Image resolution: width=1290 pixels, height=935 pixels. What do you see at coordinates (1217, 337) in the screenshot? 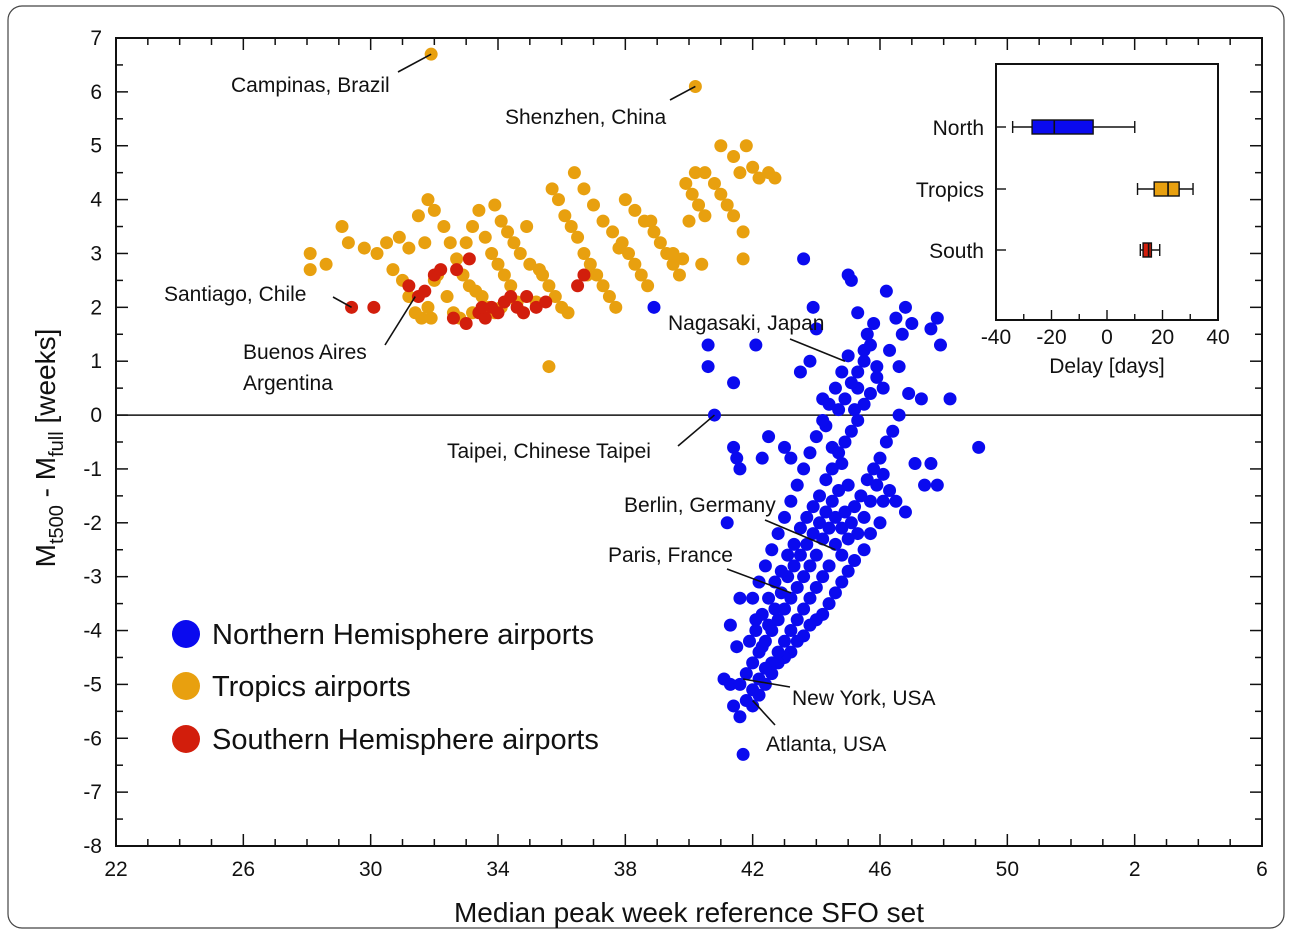
I see `inset-x-tick-label: 40` at bounding box center [1217, 337].